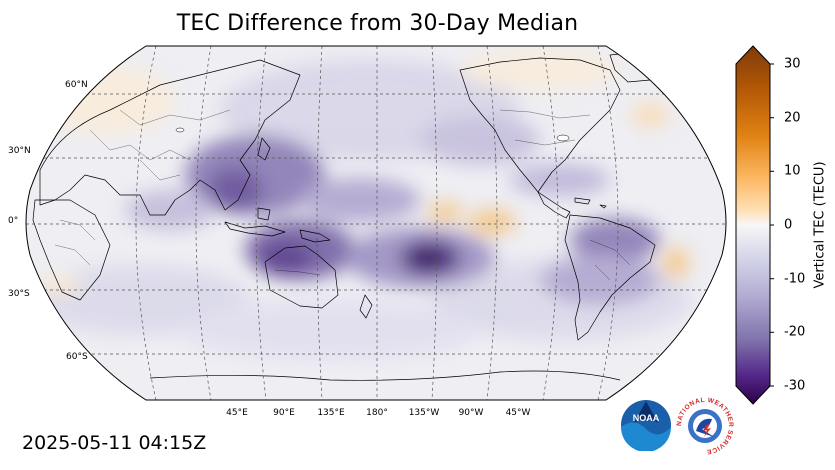 The height and width of the screenshot is (470, 835). Describe the element at coordinates (820, 225) in the screenshot. I see `colorbar-label: Vertical TEC (TECU)` at that location.